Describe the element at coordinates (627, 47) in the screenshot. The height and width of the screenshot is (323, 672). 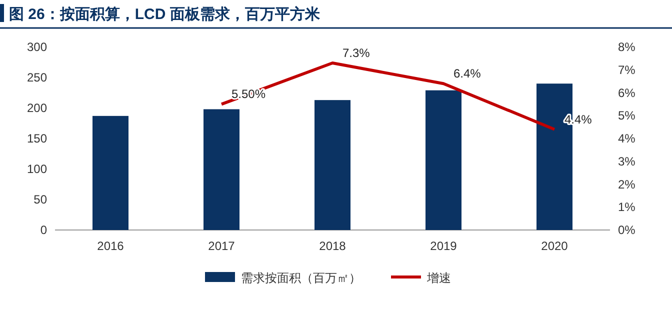
I see `y2-tick-label: 8%` at that location.